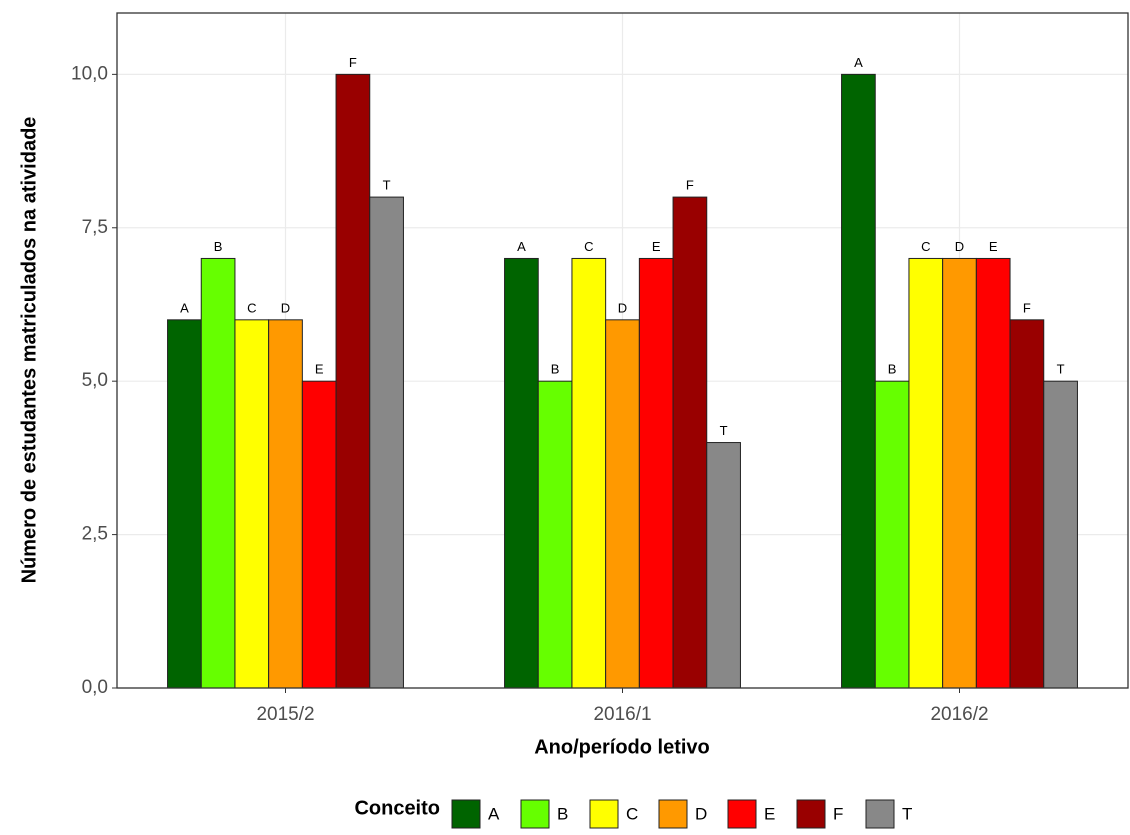 This screenshot has width=1130, height=835. Describe the element at coordinates (622, 714) in the screenshot. I see `x-tick-label: 2016/1` at that location.